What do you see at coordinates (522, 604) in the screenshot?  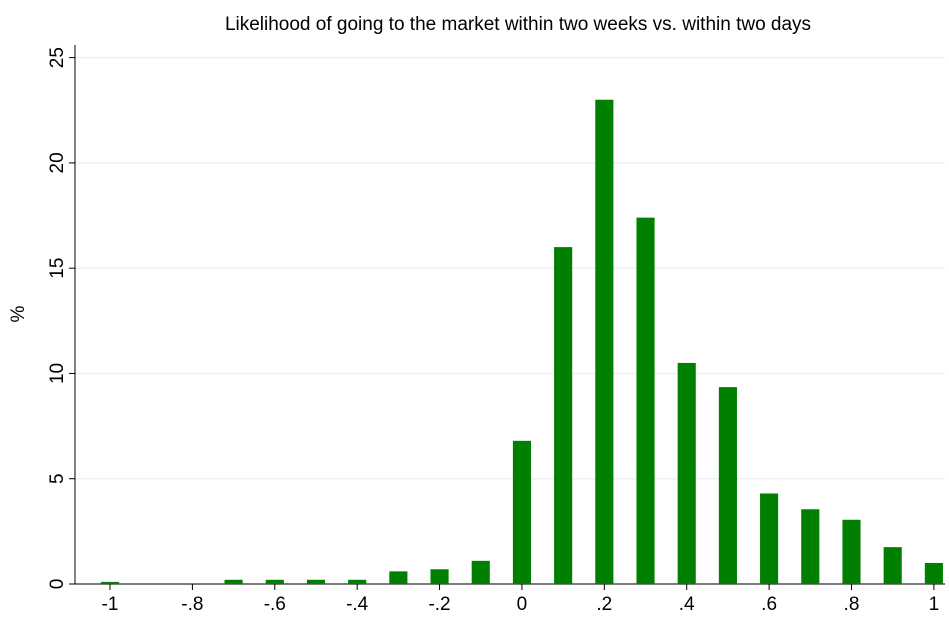 I see `x-tick-label: 0` at bounding box center [522, 604].